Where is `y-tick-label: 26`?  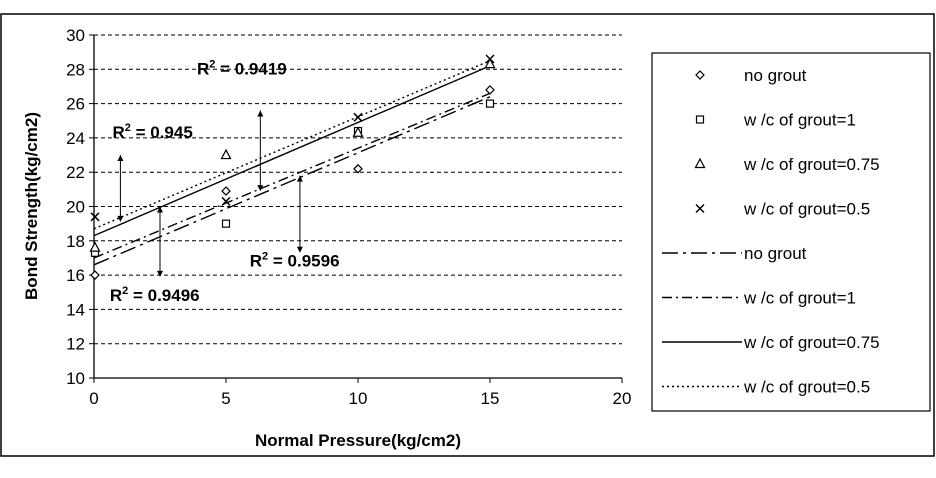
y-tick-label: 26 is located at coordinates (75, 104).